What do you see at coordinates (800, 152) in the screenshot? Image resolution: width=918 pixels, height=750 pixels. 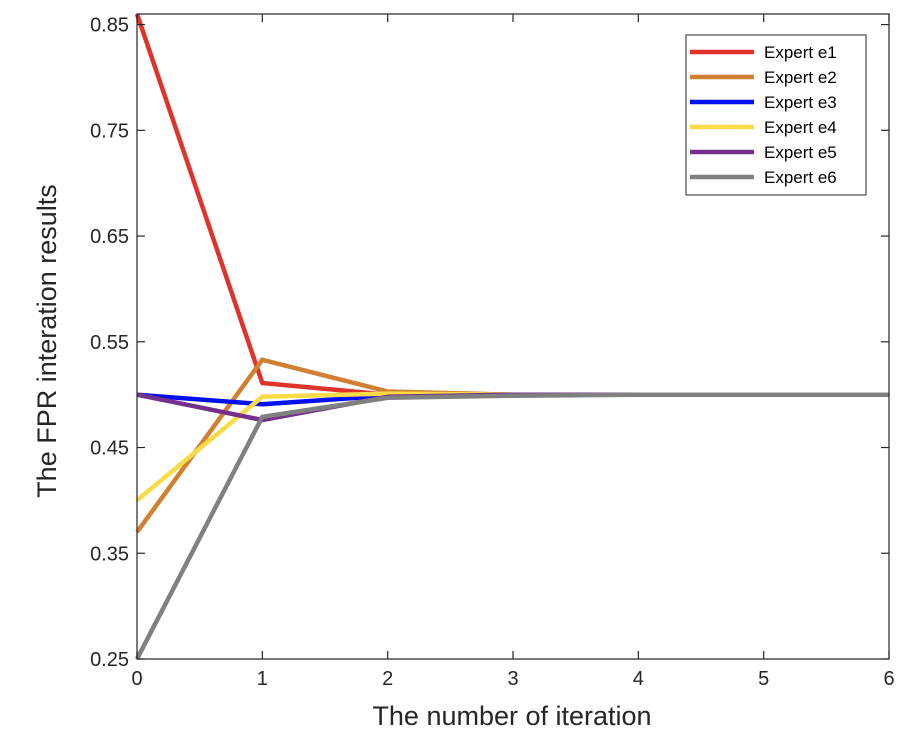 I see `legend-label-5: Expert e5` at bounding box center [800, 152].